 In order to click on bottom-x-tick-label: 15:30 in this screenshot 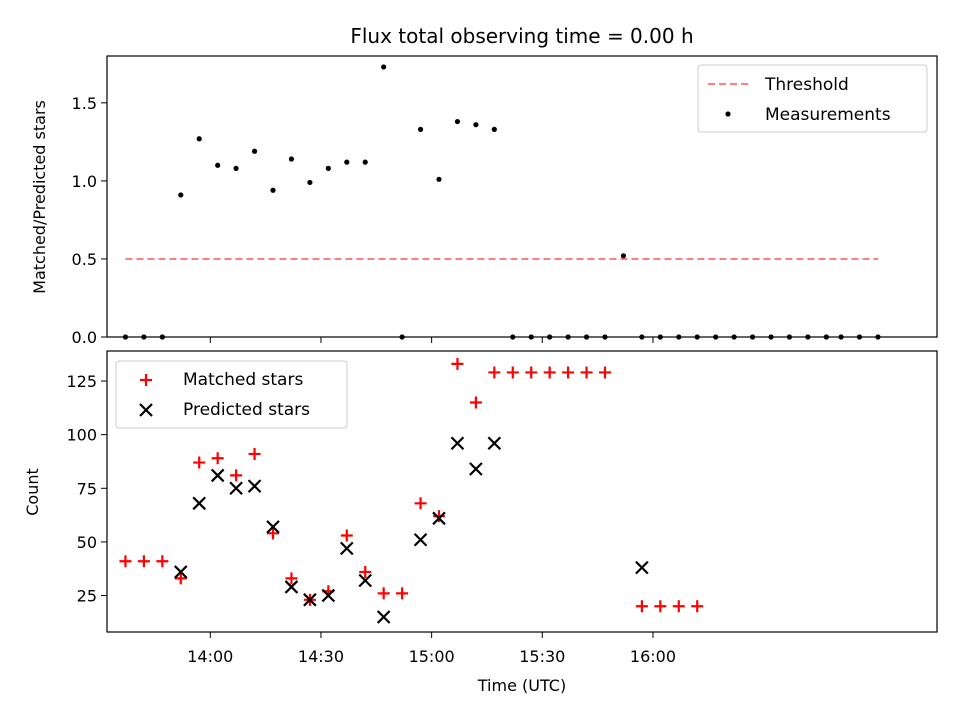, I will do `click(542, 656)`.